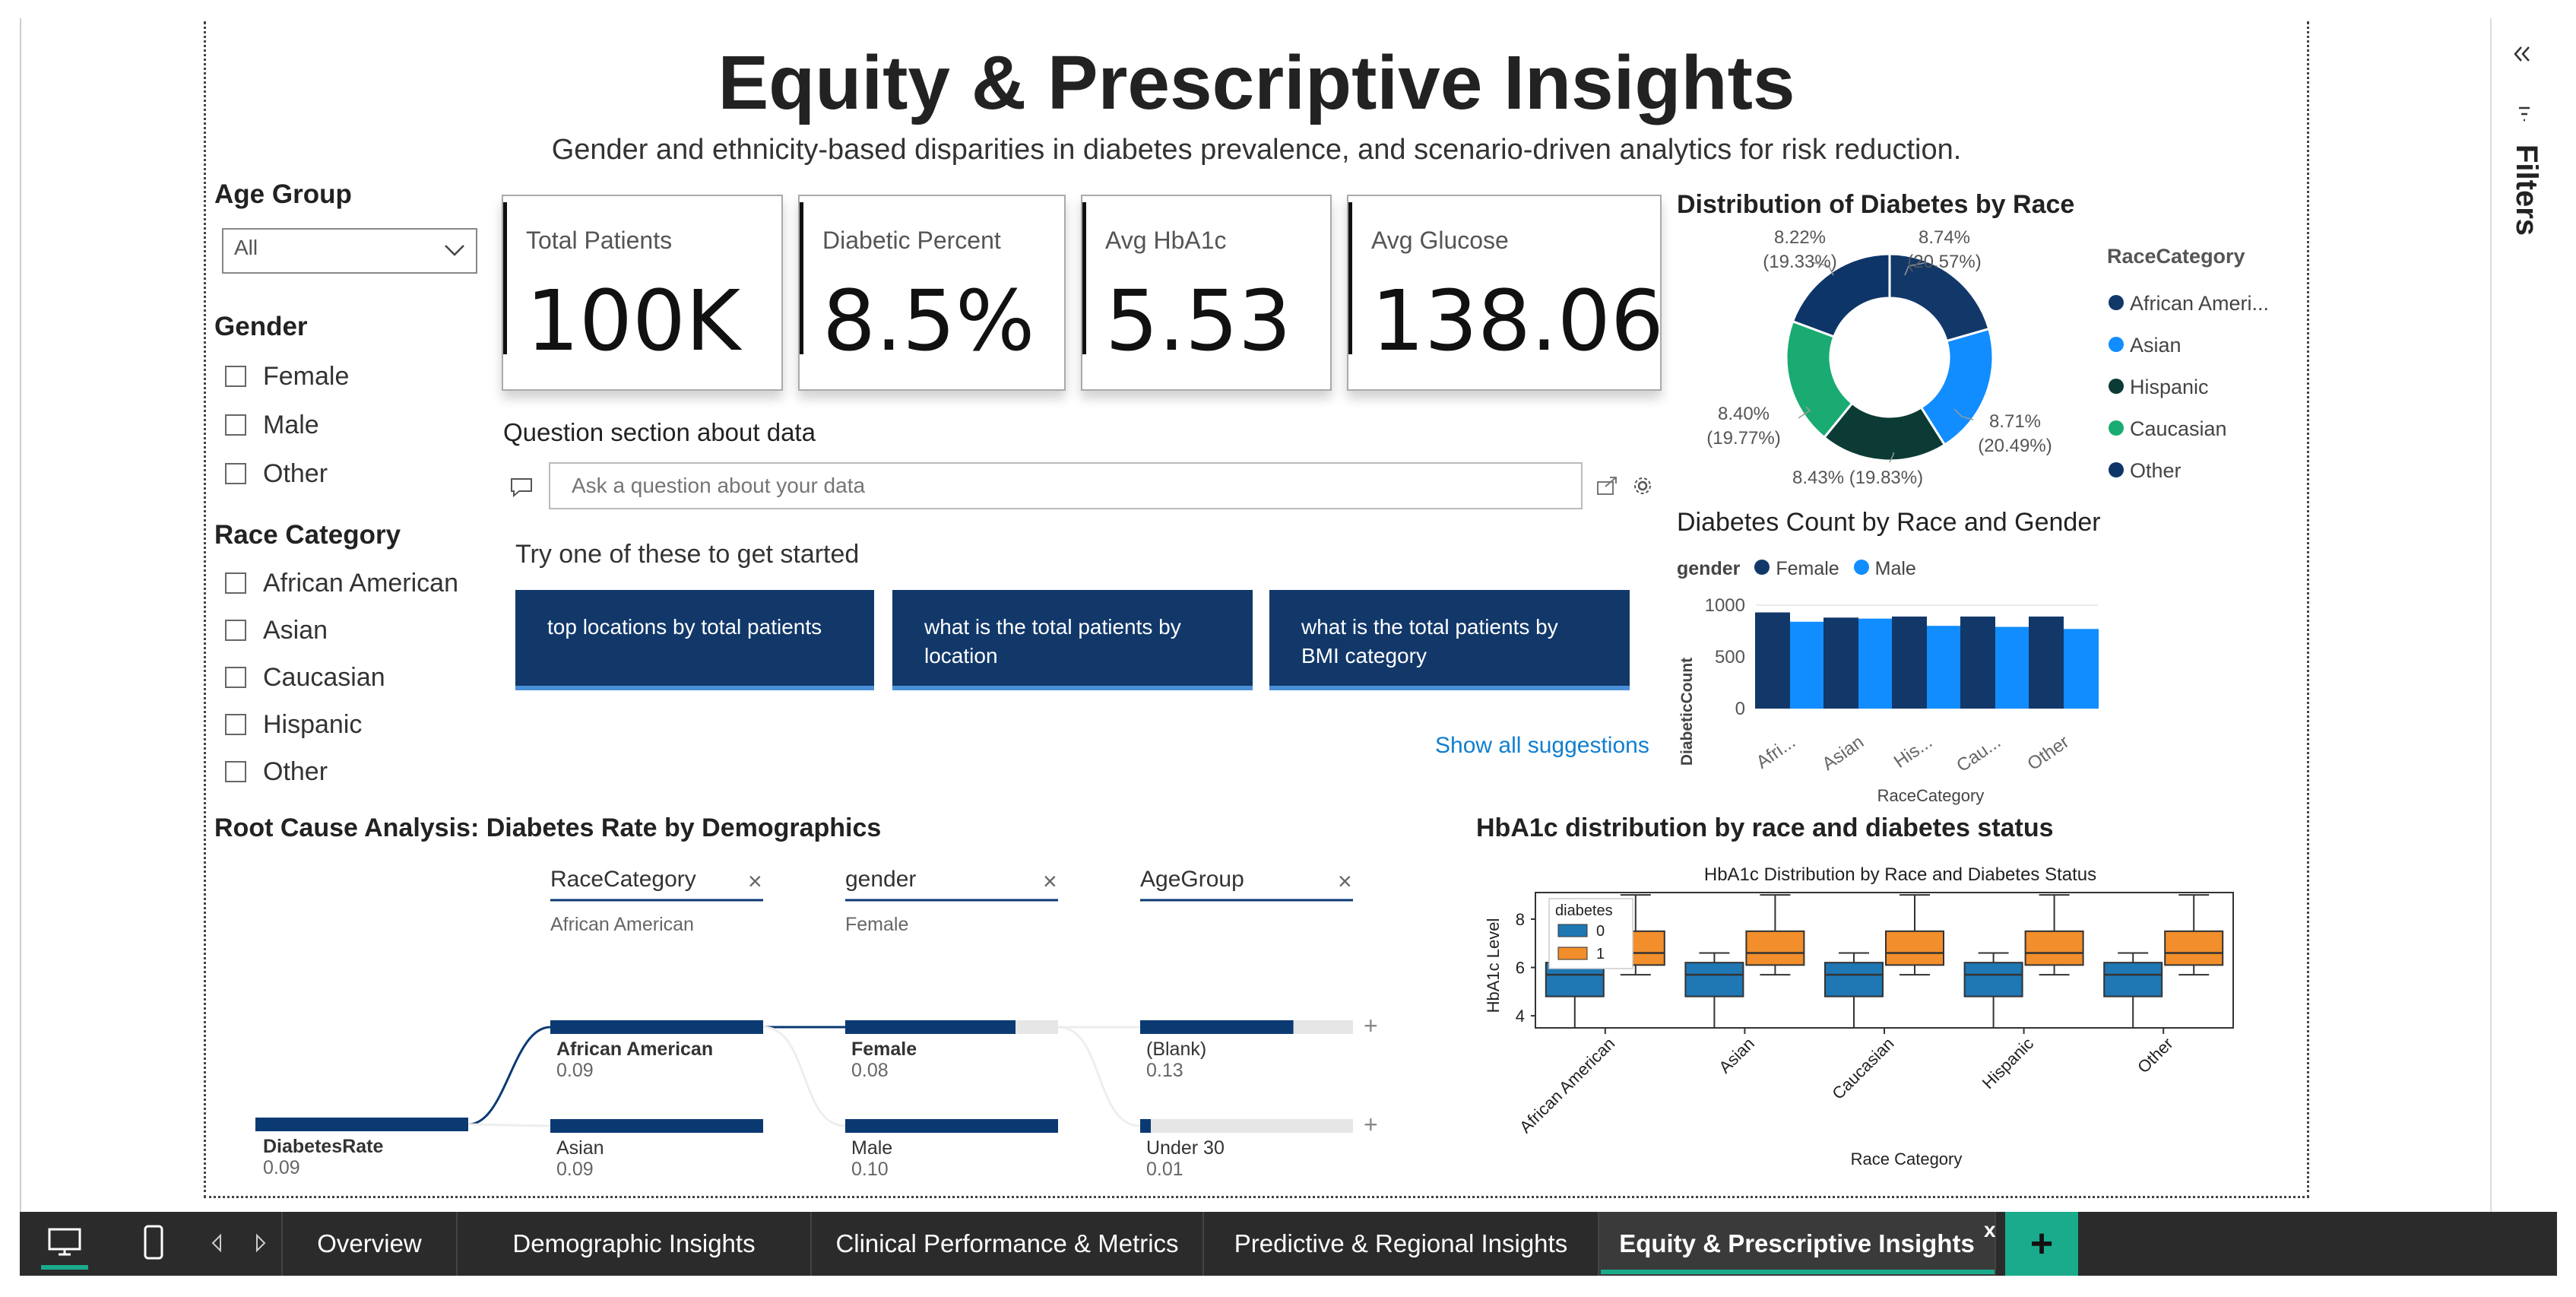 This screenshot has width=2576, height=1297. Describe the element at coordinates (635, 1244) in the screenshot. I see `tab-demographic-insights: Demographic Insights` at that location.